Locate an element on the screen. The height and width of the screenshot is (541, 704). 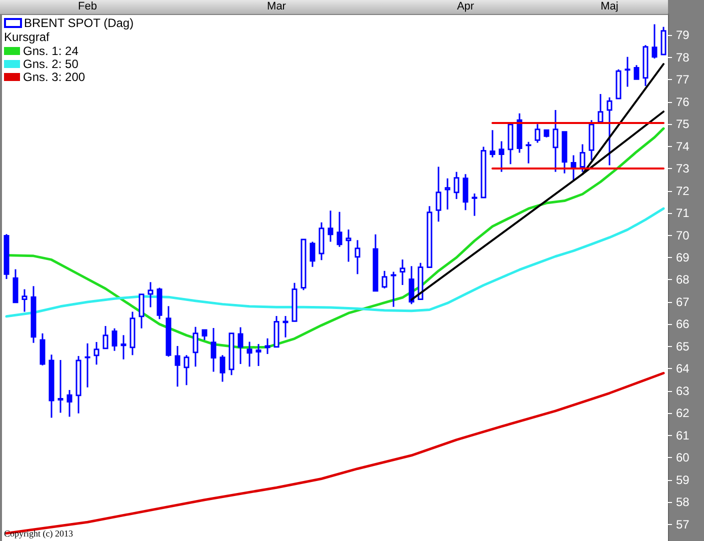
y-tick-label: 58 is located at coordinates (683, 502).